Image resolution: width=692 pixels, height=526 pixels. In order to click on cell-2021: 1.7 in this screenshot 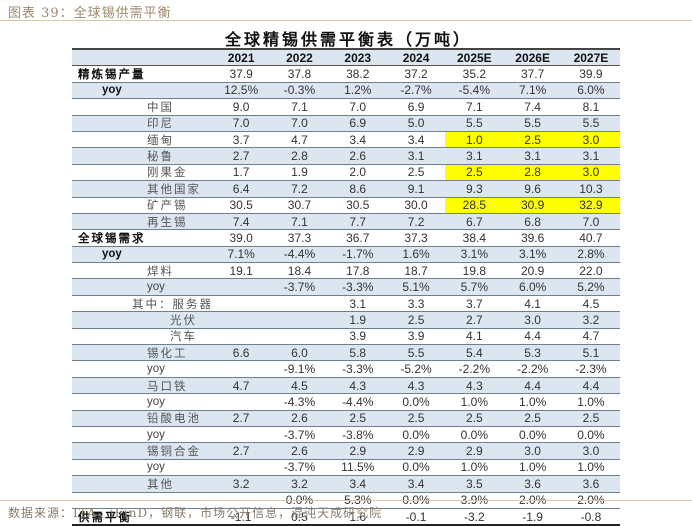, I will do `click(241, 173)`.